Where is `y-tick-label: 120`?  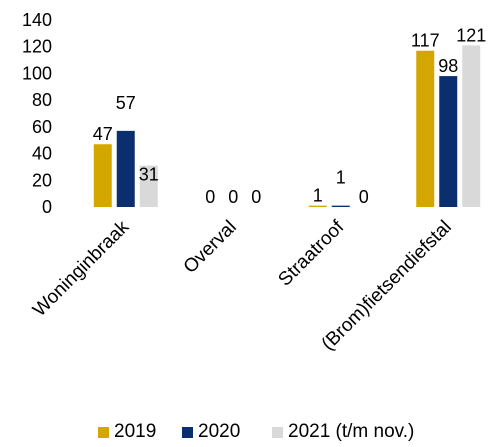 y-tick-label: 120 is located at coordinates (37, 47).